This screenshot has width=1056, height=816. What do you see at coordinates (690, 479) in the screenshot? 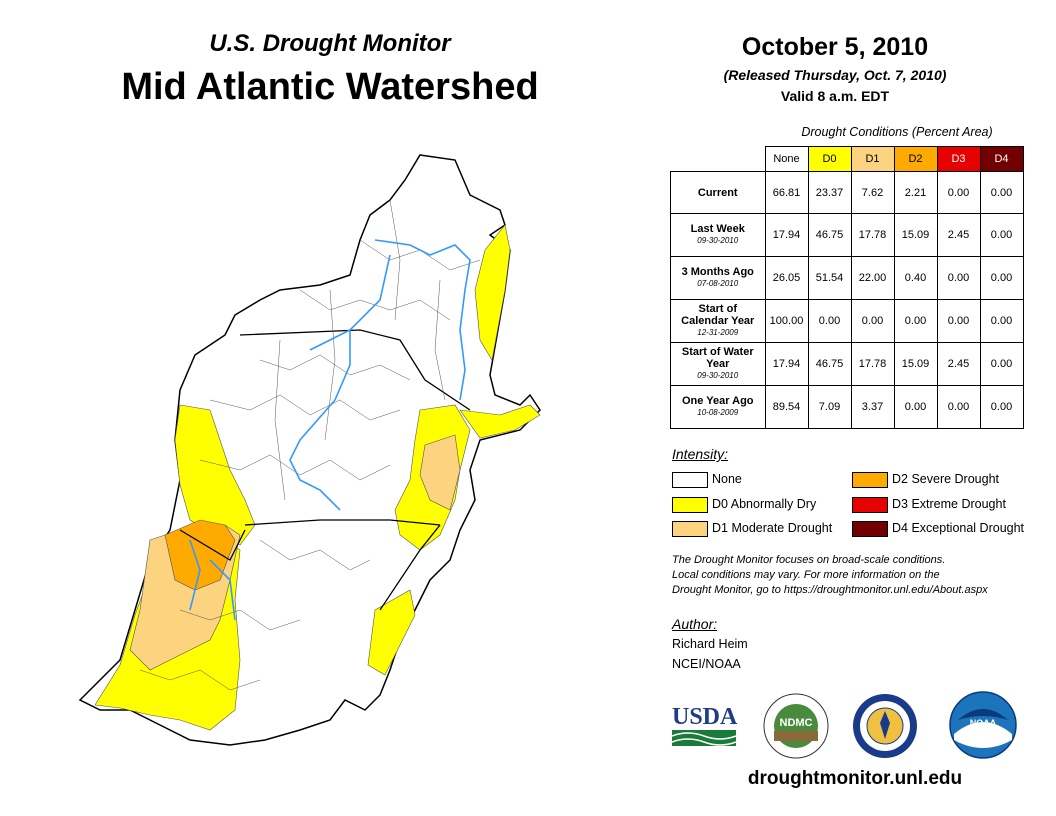
I see `legend-swatch-none` at bounding box center [690, 479].